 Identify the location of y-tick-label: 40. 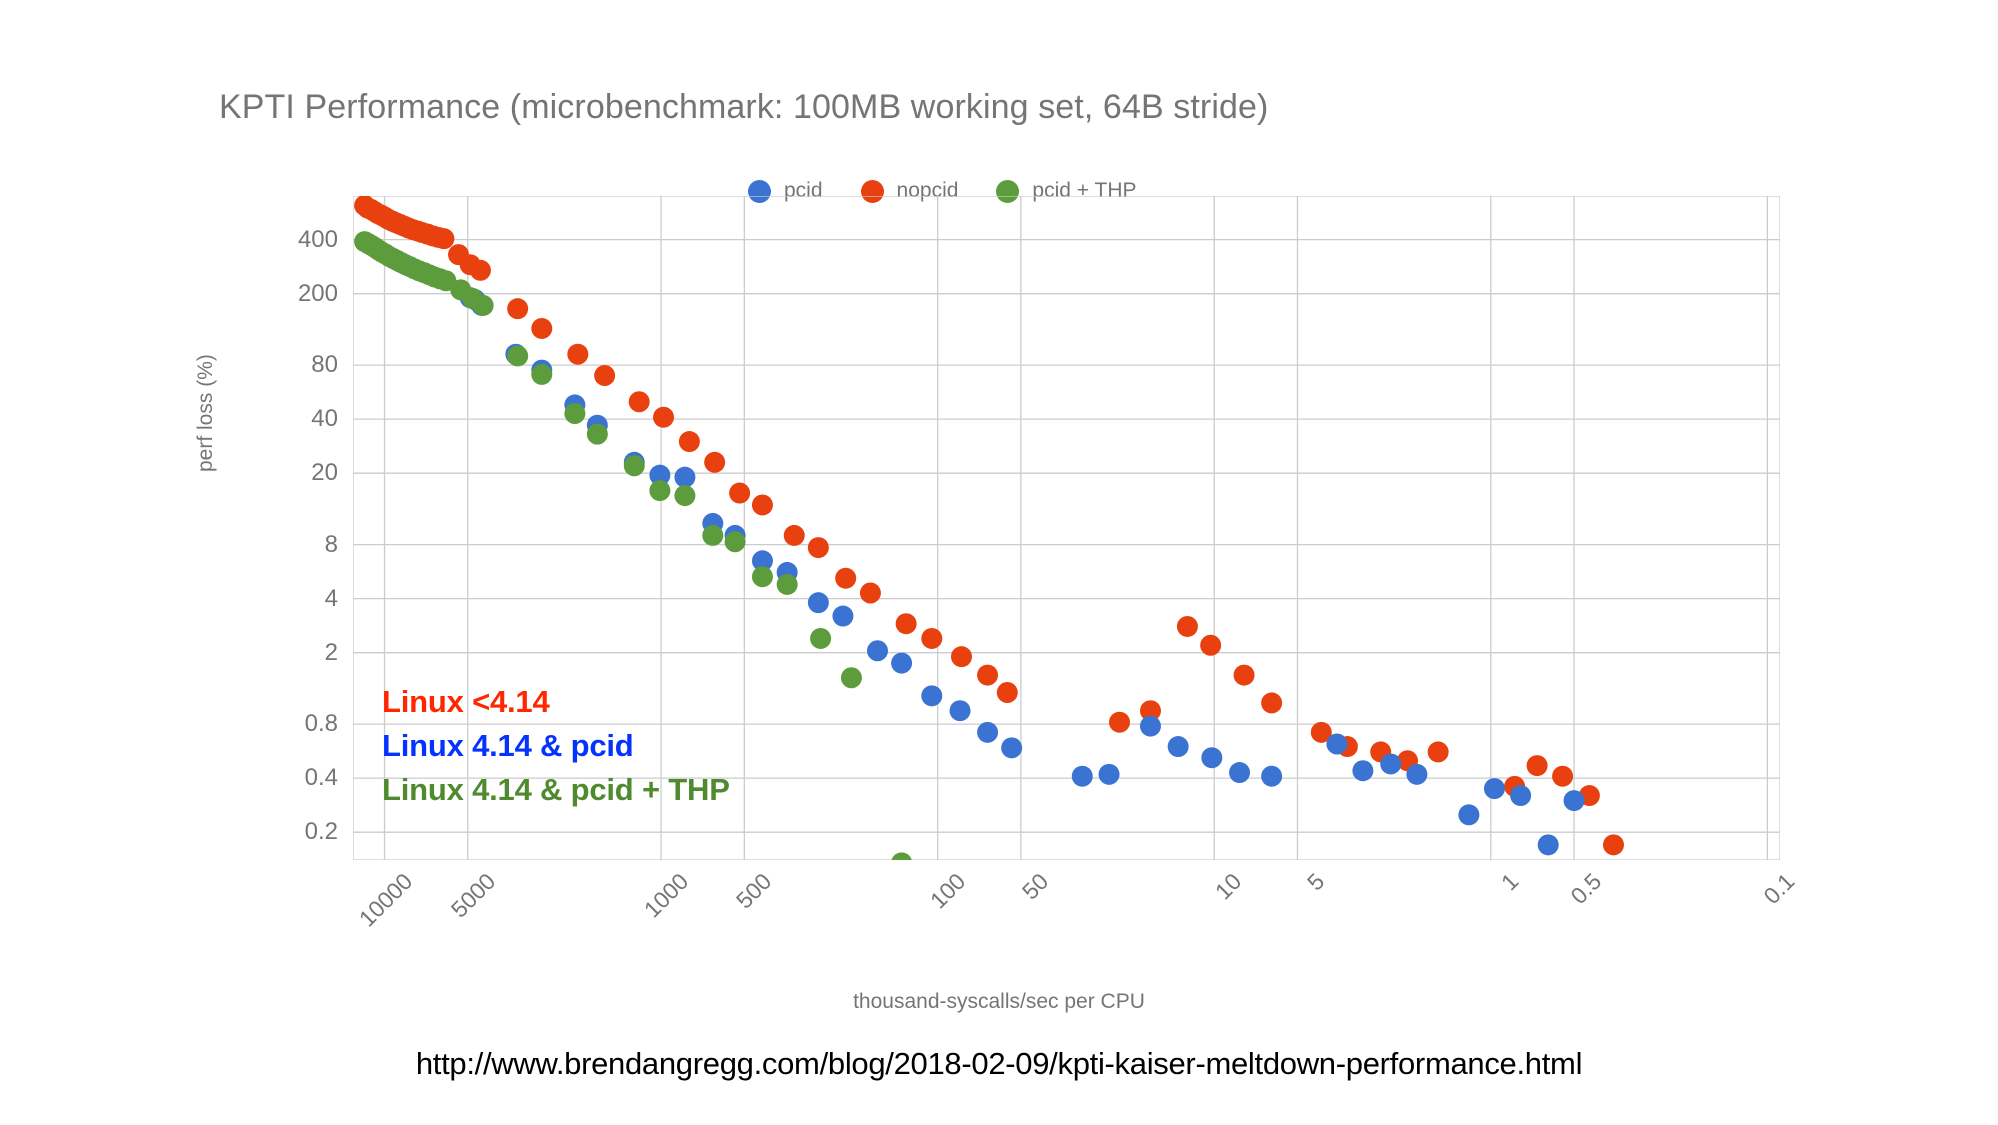
(324, 419).